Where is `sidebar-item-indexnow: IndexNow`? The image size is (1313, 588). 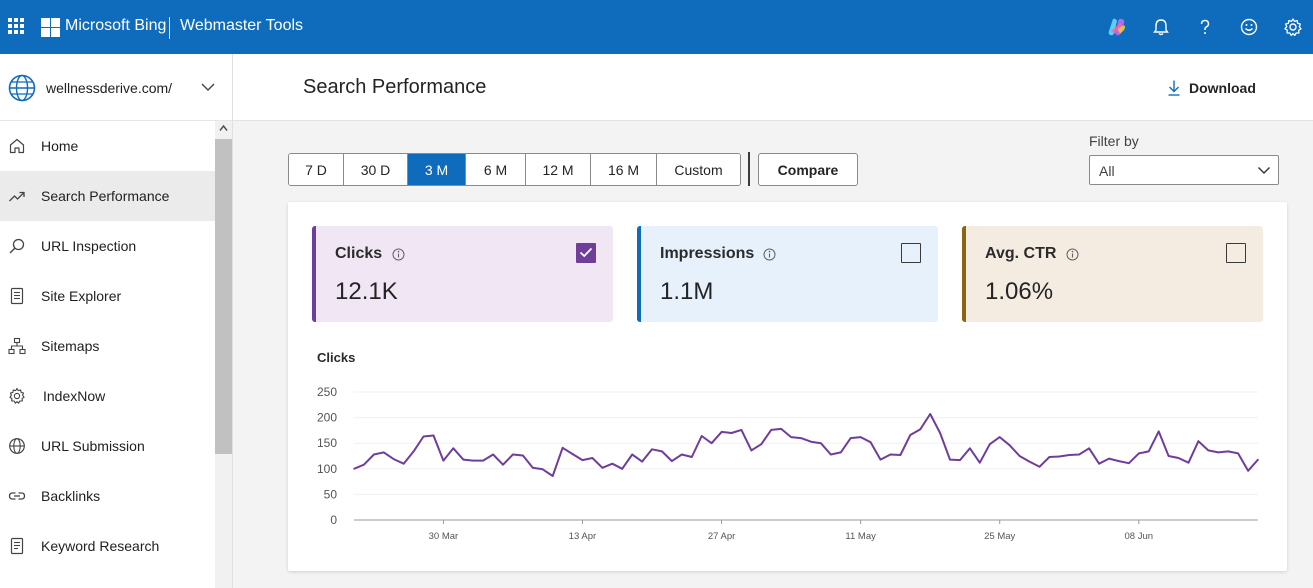
sidebar-item-indexnow: IndexNow is located at coordinates (107, 396).